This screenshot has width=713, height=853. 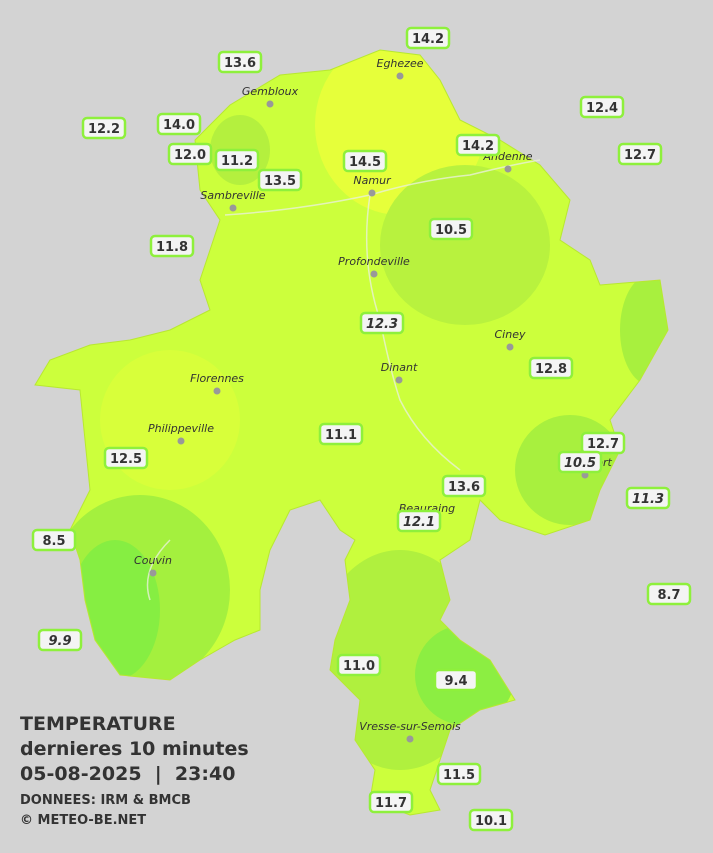 I want to click on station-temperature: 12.2, so click(x=104, y=129).